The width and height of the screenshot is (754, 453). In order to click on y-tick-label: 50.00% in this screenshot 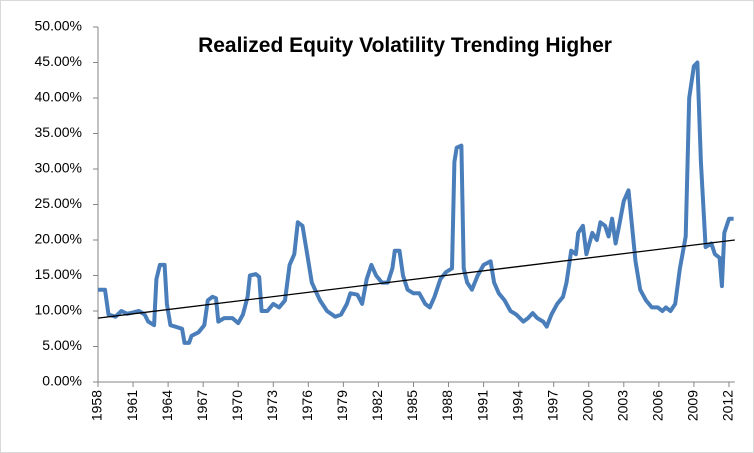, I will do `click(58, 26)`.